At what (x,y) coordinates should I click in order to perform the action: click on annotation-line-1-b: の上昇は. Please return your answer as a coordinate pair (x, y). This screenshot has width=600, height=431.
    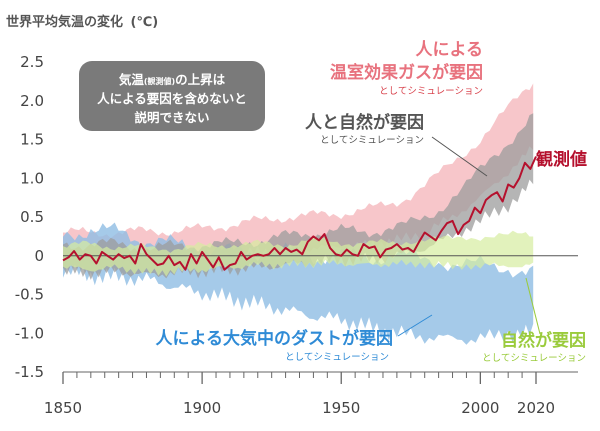
    Looking at the image, I should click on (200, 79).